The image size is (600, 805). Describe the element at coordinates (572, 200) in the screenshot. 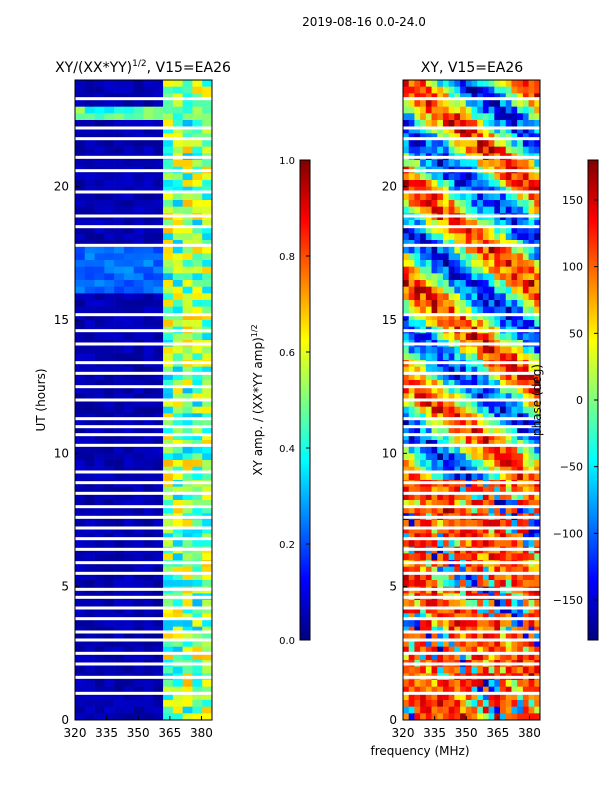

I see `phase-colorbar-tick-label: 150` at that location.